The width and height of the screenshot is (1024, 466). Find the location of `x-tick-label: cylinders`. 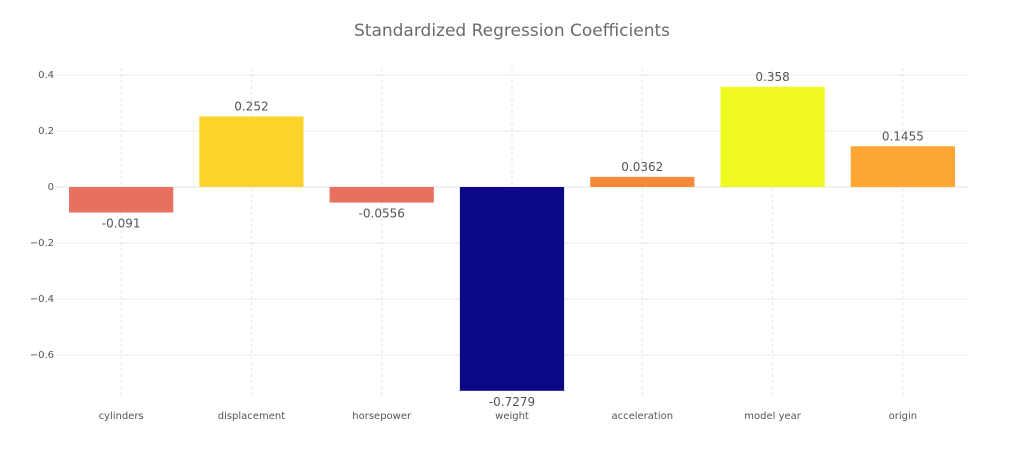

x-tick-label: cylinders is located at coordinates (121, 416).